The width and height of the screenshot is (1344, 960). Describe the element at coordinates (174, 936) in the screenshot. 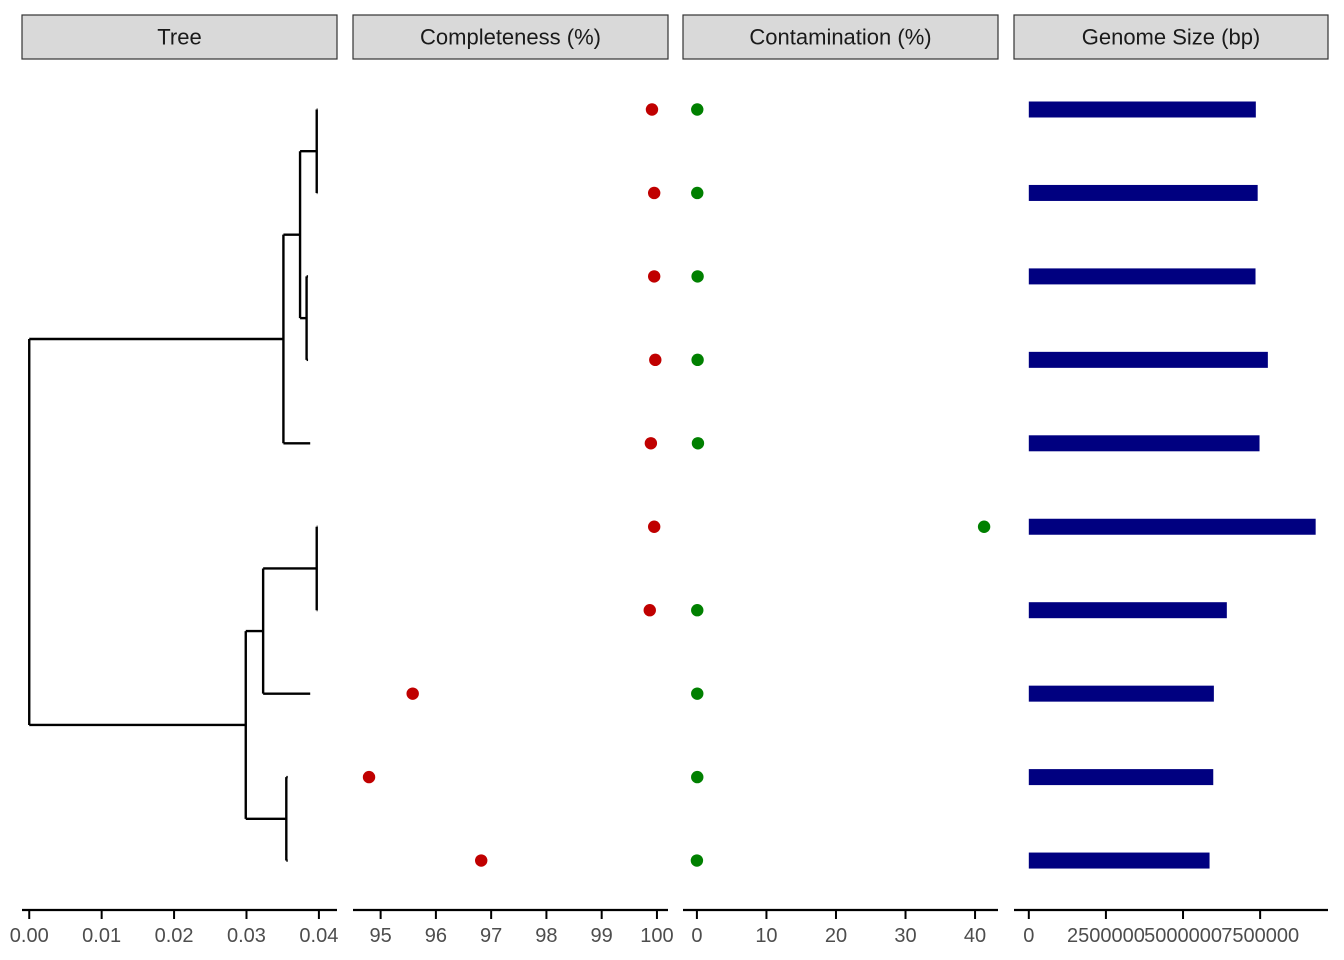

I see `x-tick-label: 0.02` at that location.